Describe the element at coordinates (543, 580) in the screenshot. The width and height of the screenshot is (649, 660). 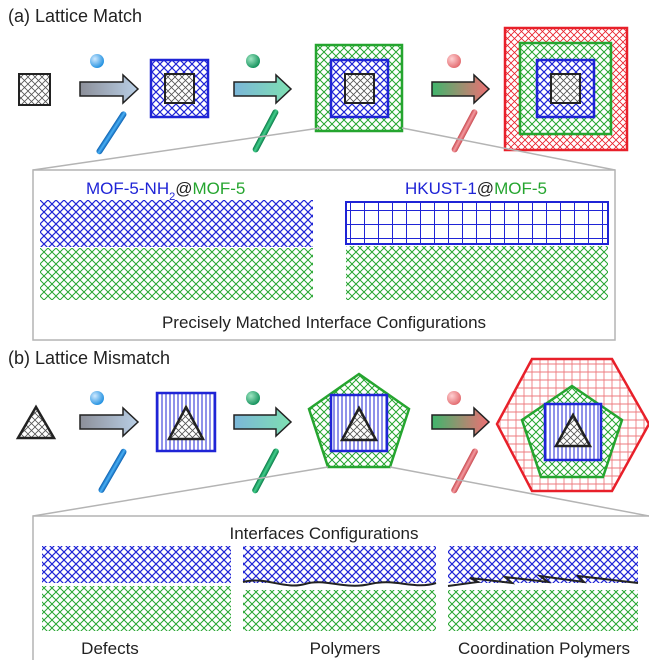
I see `coordination-polymer-line` at that location.